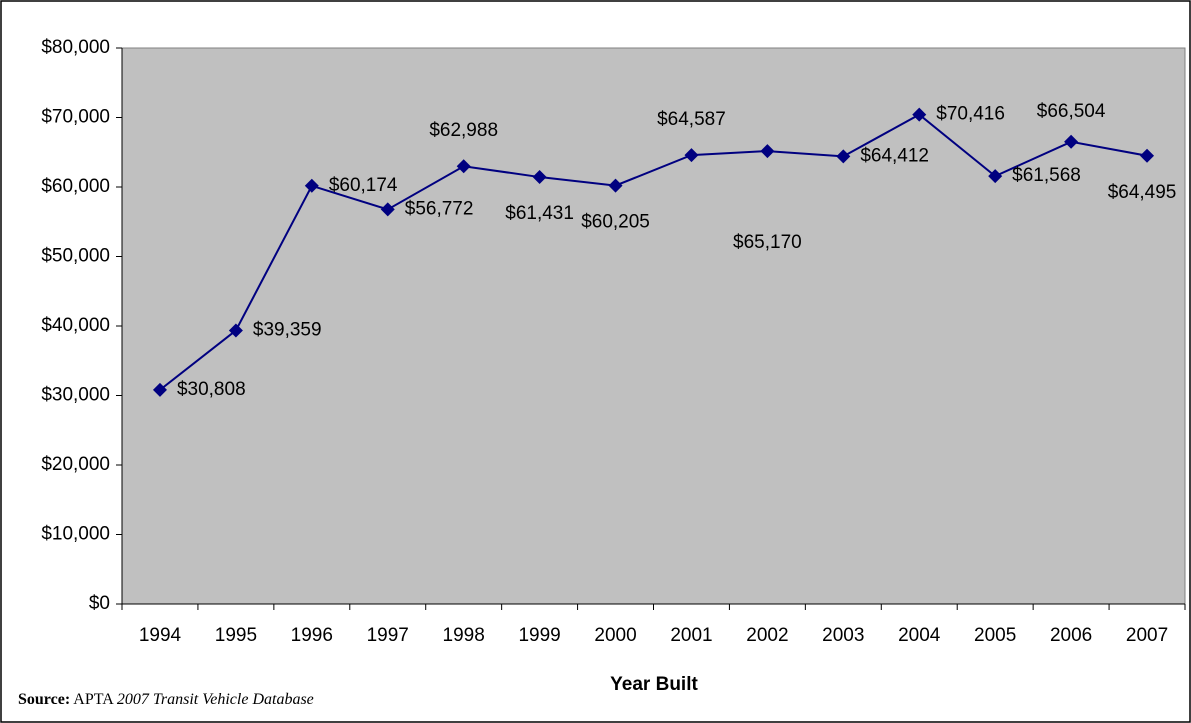  What do you see at coordinates (843, 635) in the screenshot?
I see `x-tick-label: 2003` at bounding box center [843, 635].